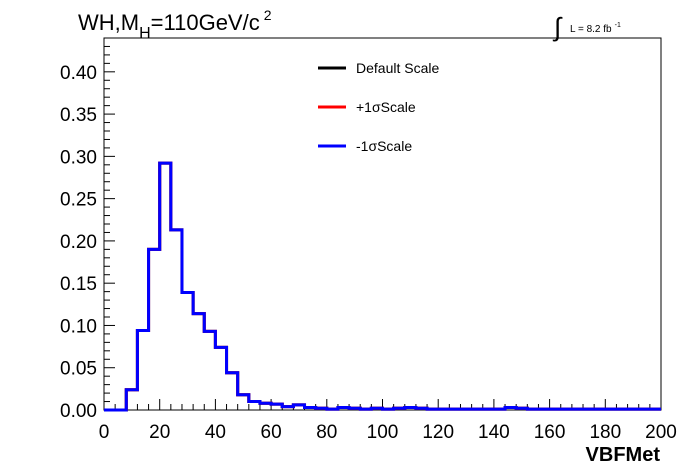 This screenshot has width=696, height=472. I want to click on integral-sign: ∫, so click(557, 27).